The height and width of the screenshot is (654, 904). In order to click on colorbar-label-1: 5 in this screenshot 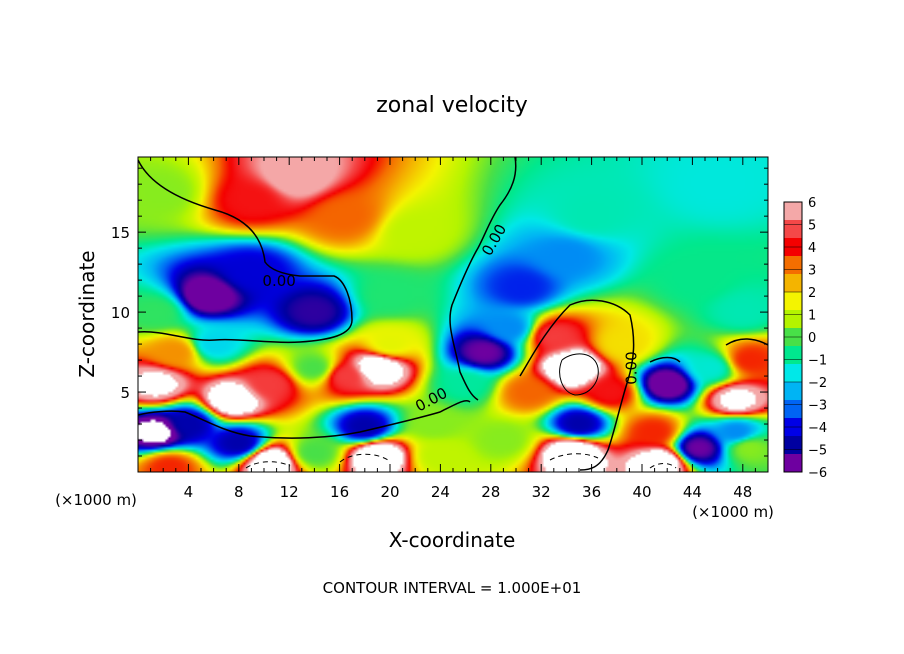, I will do `click(812, 226)`.